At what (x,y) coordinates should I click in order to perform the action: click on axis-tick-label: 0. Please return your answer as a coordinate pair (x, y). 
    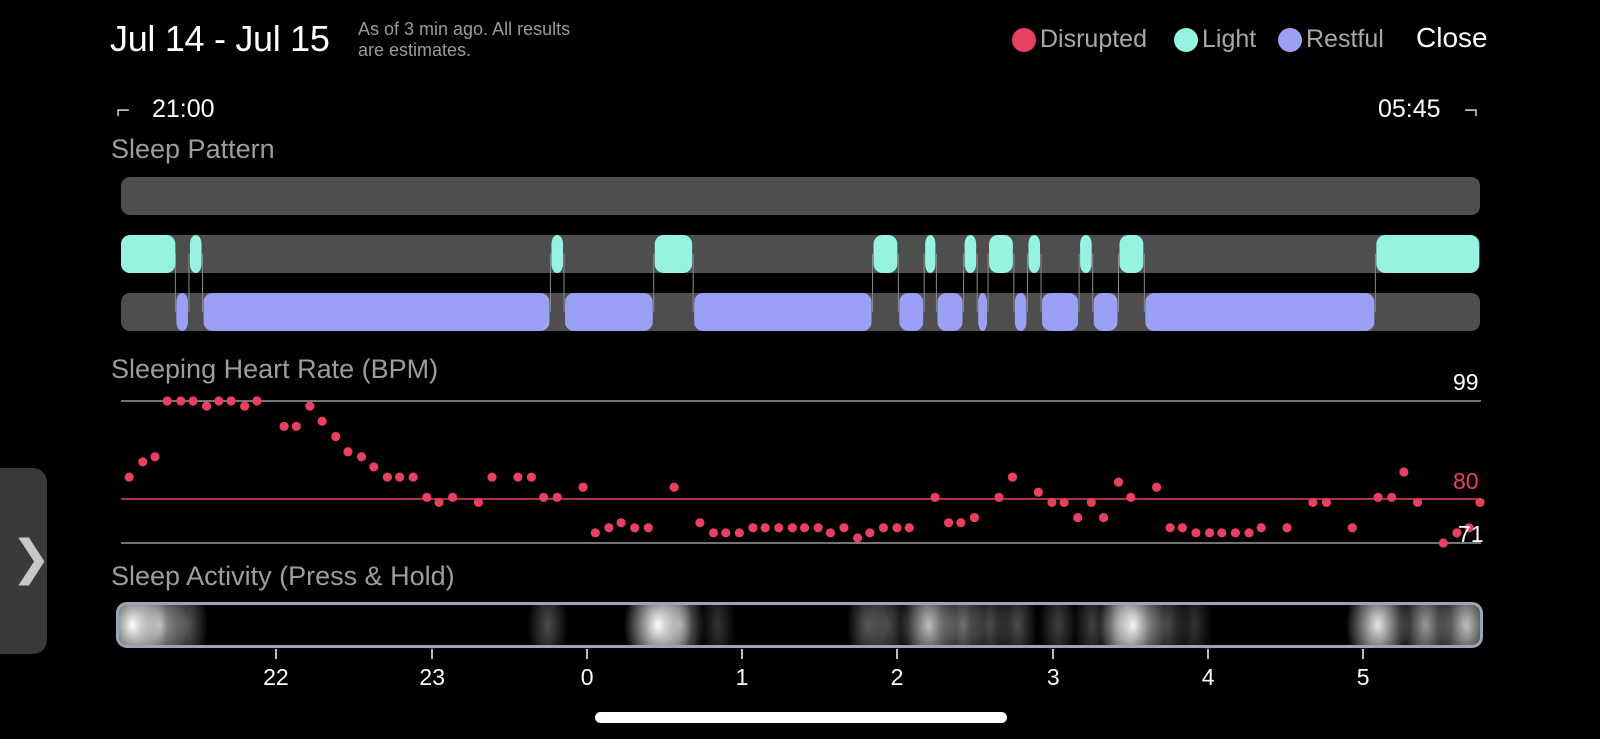
    Looking at the image, I should click on (587, 677).